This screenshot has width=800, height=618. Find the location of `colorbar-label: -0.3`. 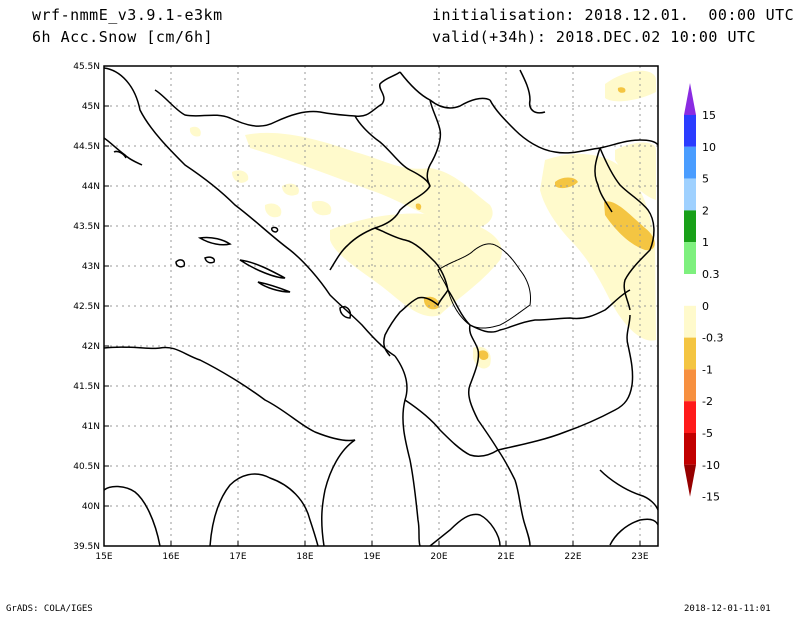

colorbar-label: -0.3 is located at coordinates (712, 338).